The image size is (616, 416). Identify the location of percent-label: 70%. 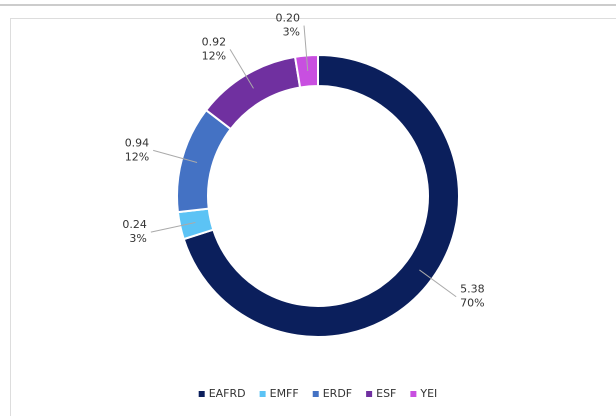
(472, 303).